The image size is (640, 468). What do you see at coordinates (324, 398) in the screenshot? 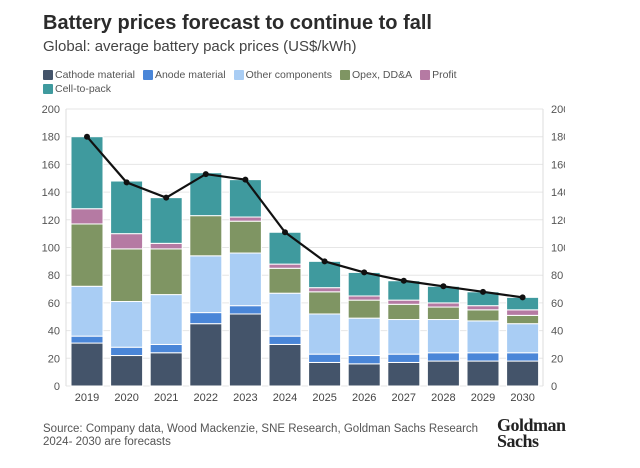
I see `x-tick-label: 2025` at bounding box center [324, 398].